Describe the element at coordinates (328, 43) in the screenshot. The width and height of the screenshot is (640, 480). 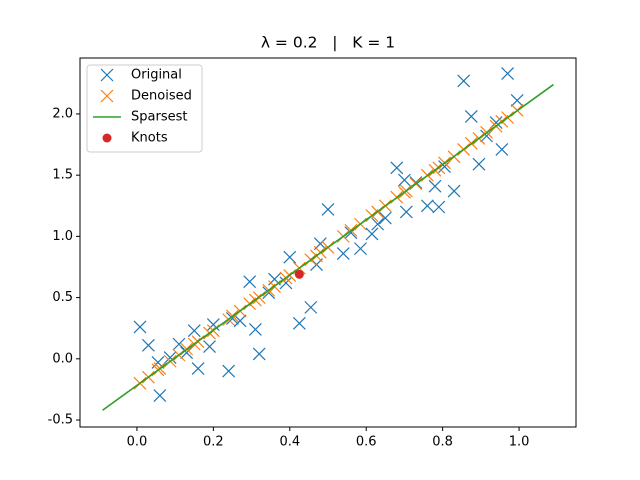
I see `chart-title: λ = 0.2 | K = 1` at that location.